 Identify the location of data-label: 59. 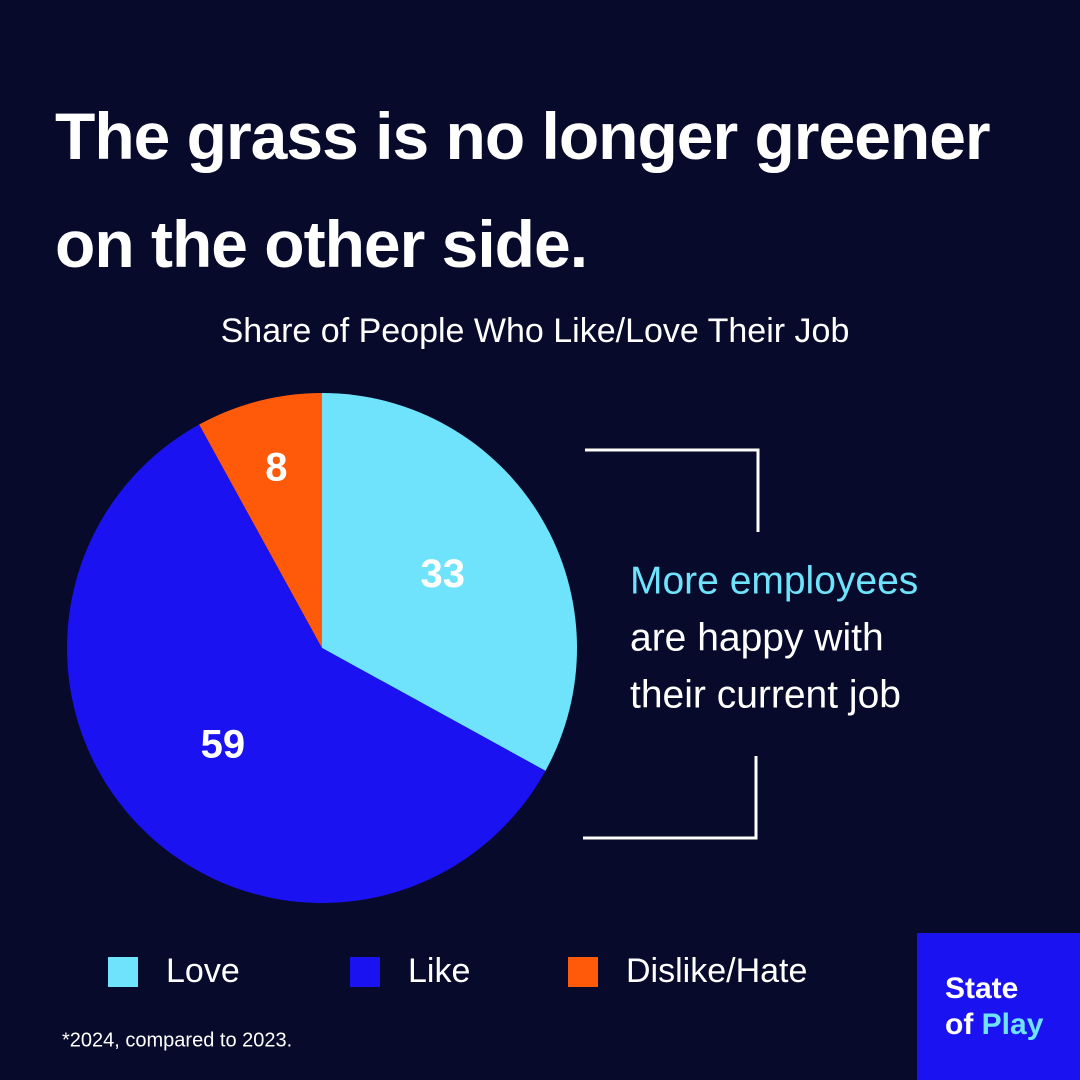
(223, 745).